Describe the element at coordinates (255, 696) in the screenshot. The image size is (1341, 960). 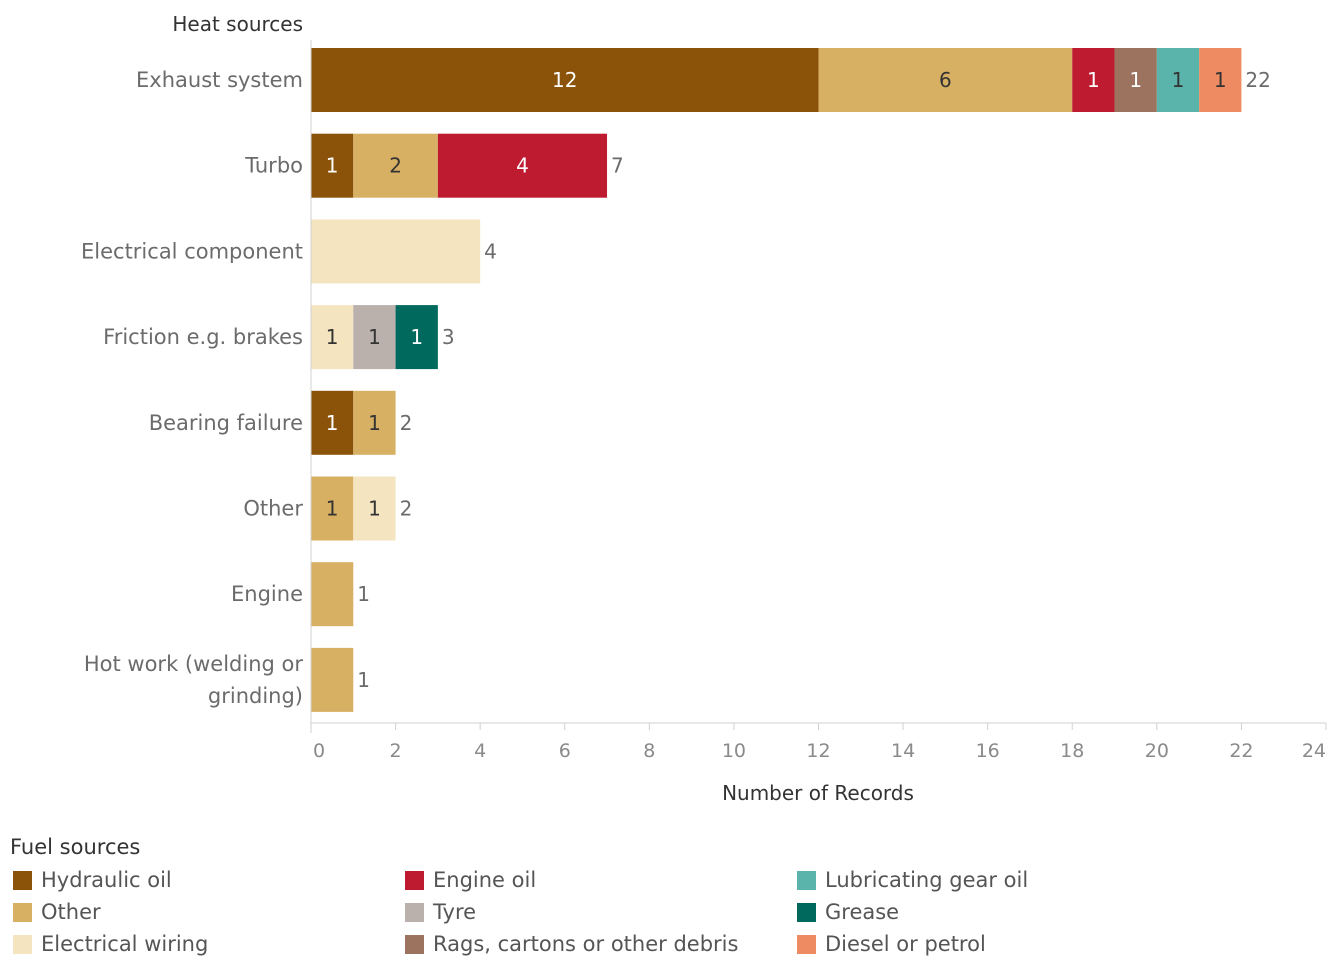
I see `category-label: grinding)` at that location.